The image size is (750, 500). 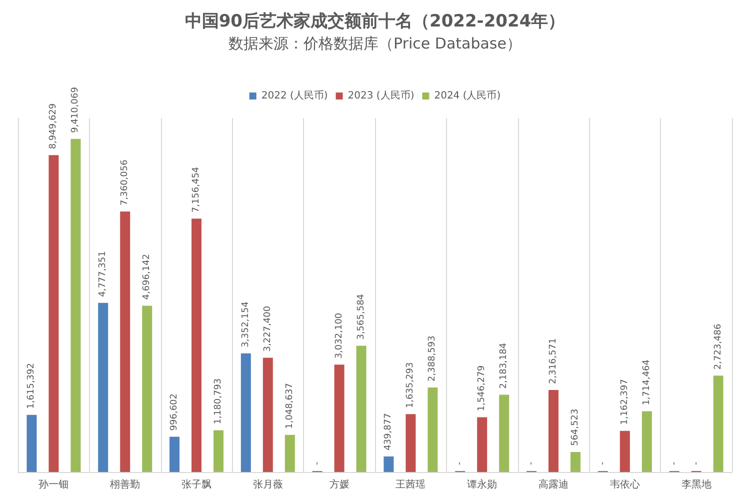 What do you see at coordinates (647, 382) in the screenshot?
I see `data-label: 1,714,464` at bounding box center [647, 382].